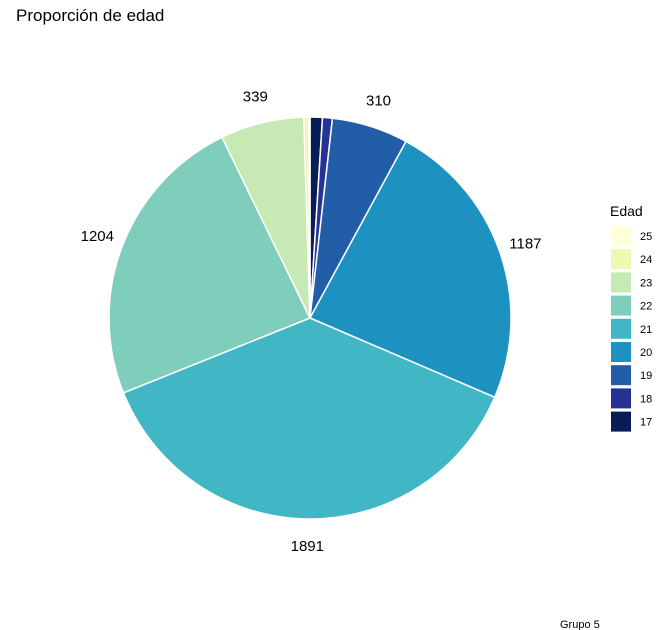 This screenshot has width=672, height=630. I want to click on legend-label-24: 24, so click(646, 260).